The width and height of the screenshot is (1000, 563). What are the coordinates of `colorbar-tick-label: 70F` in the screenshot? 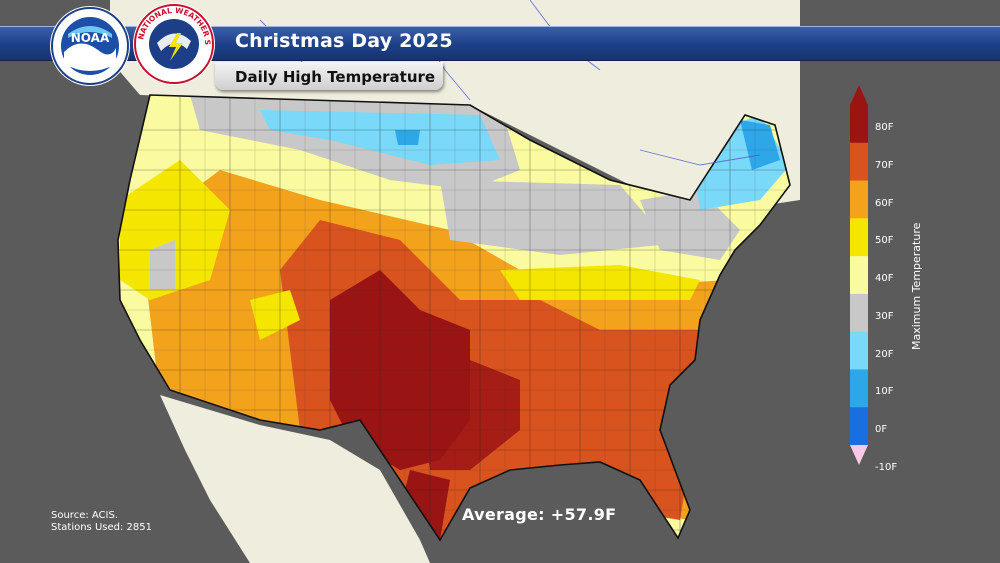 It's located at (884, 165).